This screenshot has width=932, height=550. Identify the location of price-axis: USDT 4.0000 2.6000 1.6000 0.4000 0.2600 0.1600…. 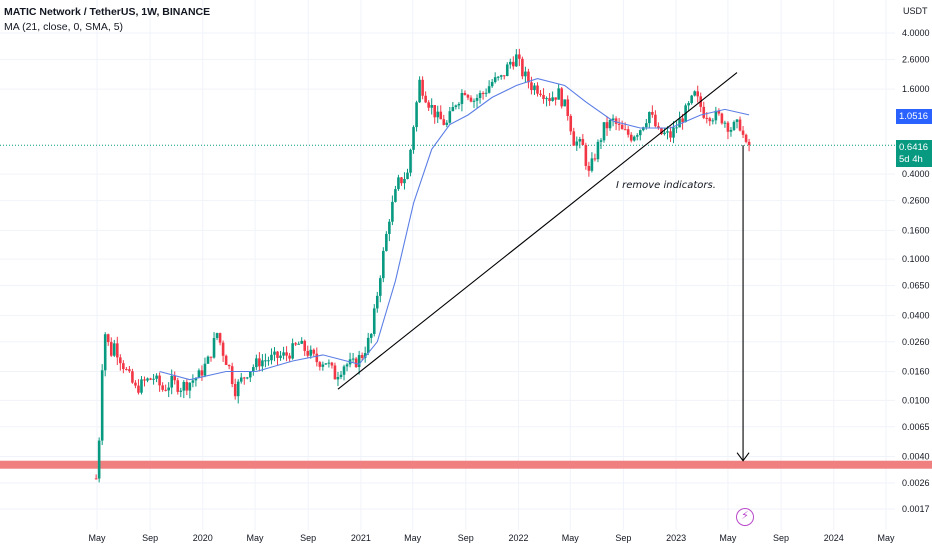
(916, 260).